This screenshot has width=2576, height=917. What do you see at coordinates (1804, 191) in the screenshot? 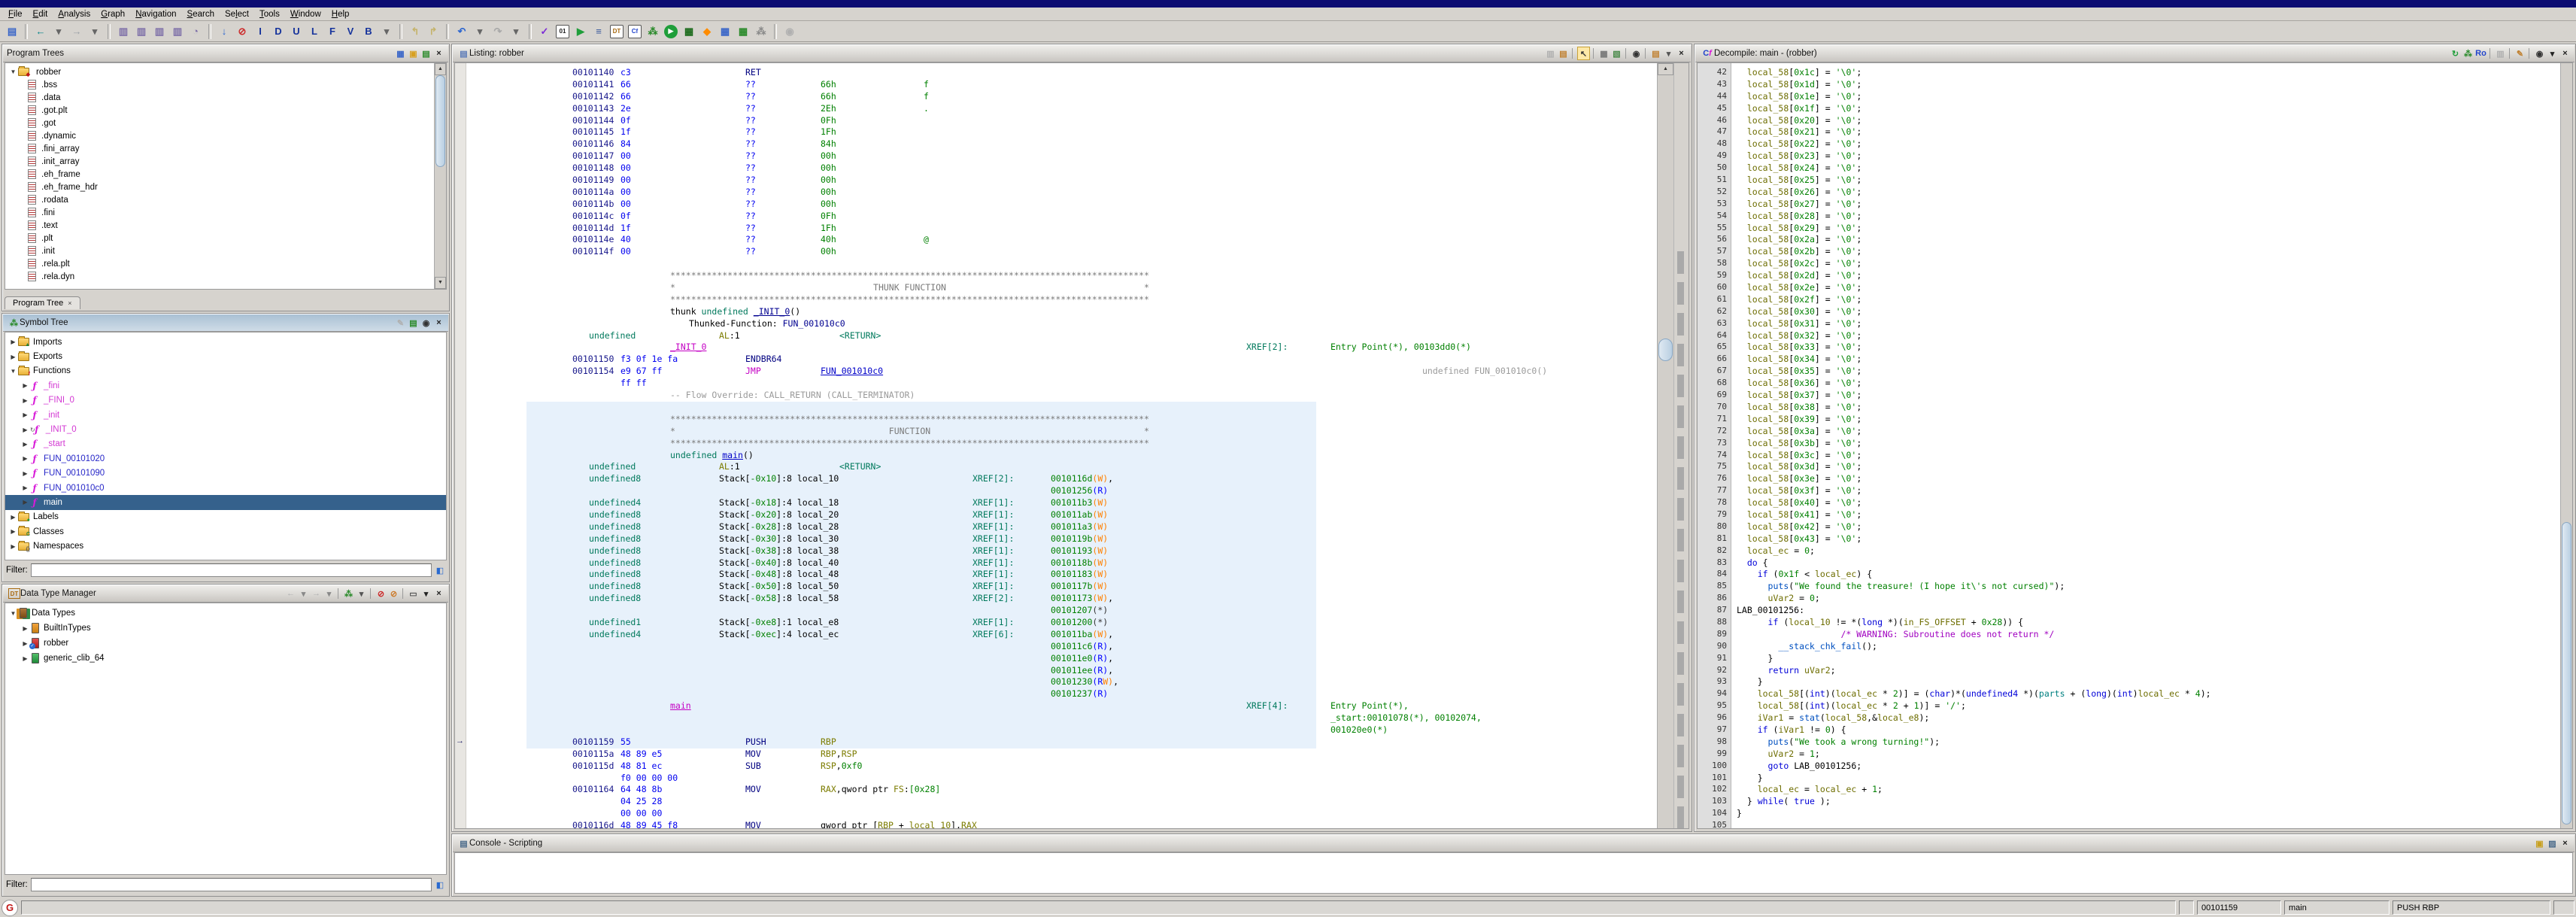
I see `decompile-line: local_58[0x26] = '\0';` at bounding box center [1804, 191].